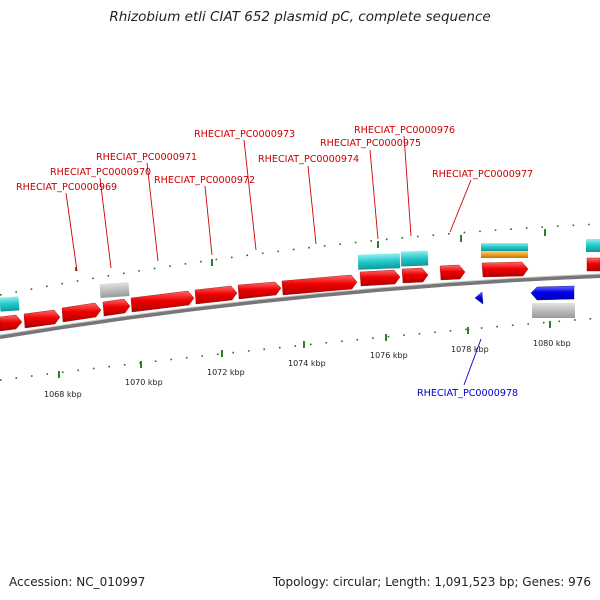 The height and width of the screenshot is (600, 600). What do you see at coordinates (100, 172) in the screenshot?
I see `gene-label: RHECIAT_PC0000970` at bounding box center [100, 172].